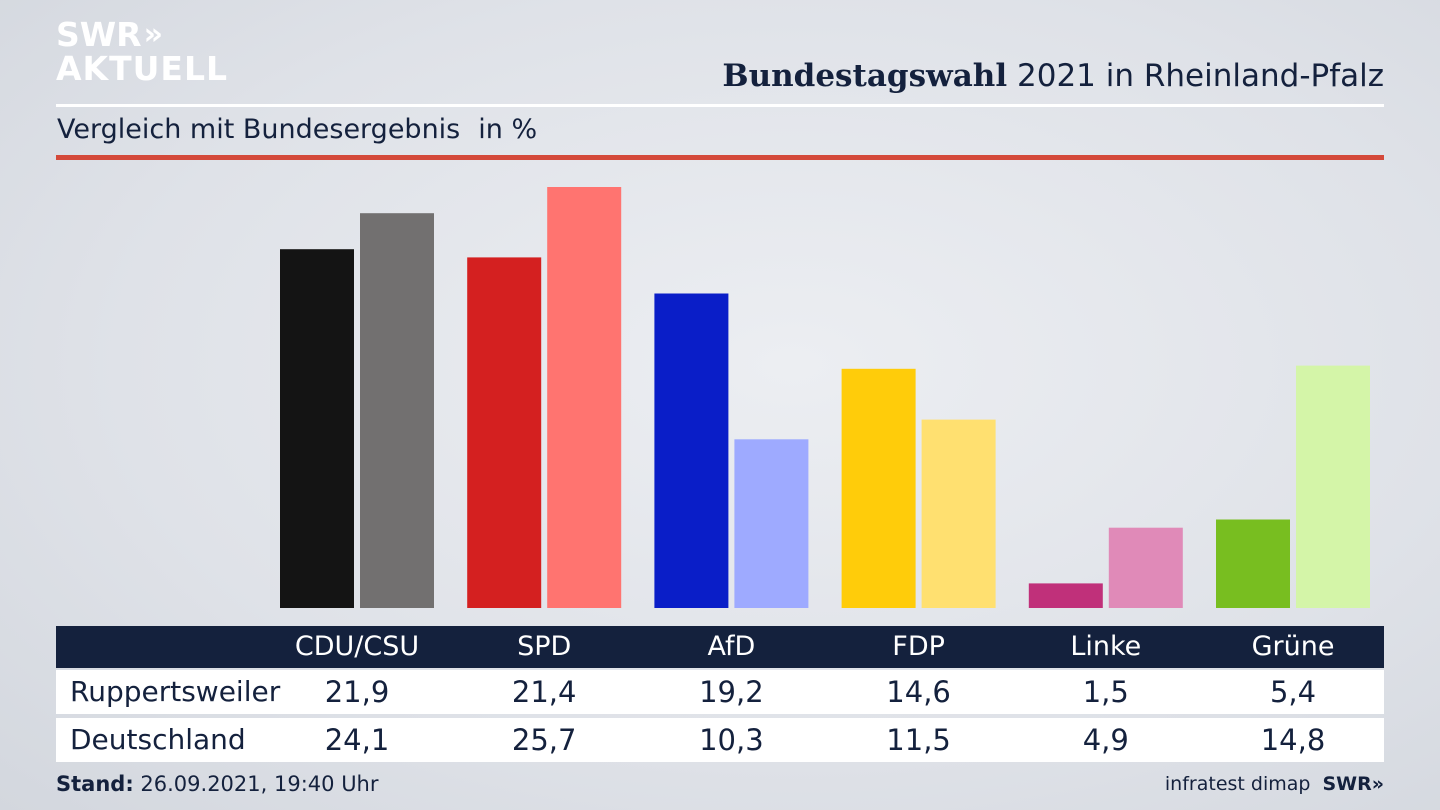  What do you see at coordinates (544, 740) in the screenshot?
I see `value-spd-deutschland: 25,7` at bounding box center [544, 740].